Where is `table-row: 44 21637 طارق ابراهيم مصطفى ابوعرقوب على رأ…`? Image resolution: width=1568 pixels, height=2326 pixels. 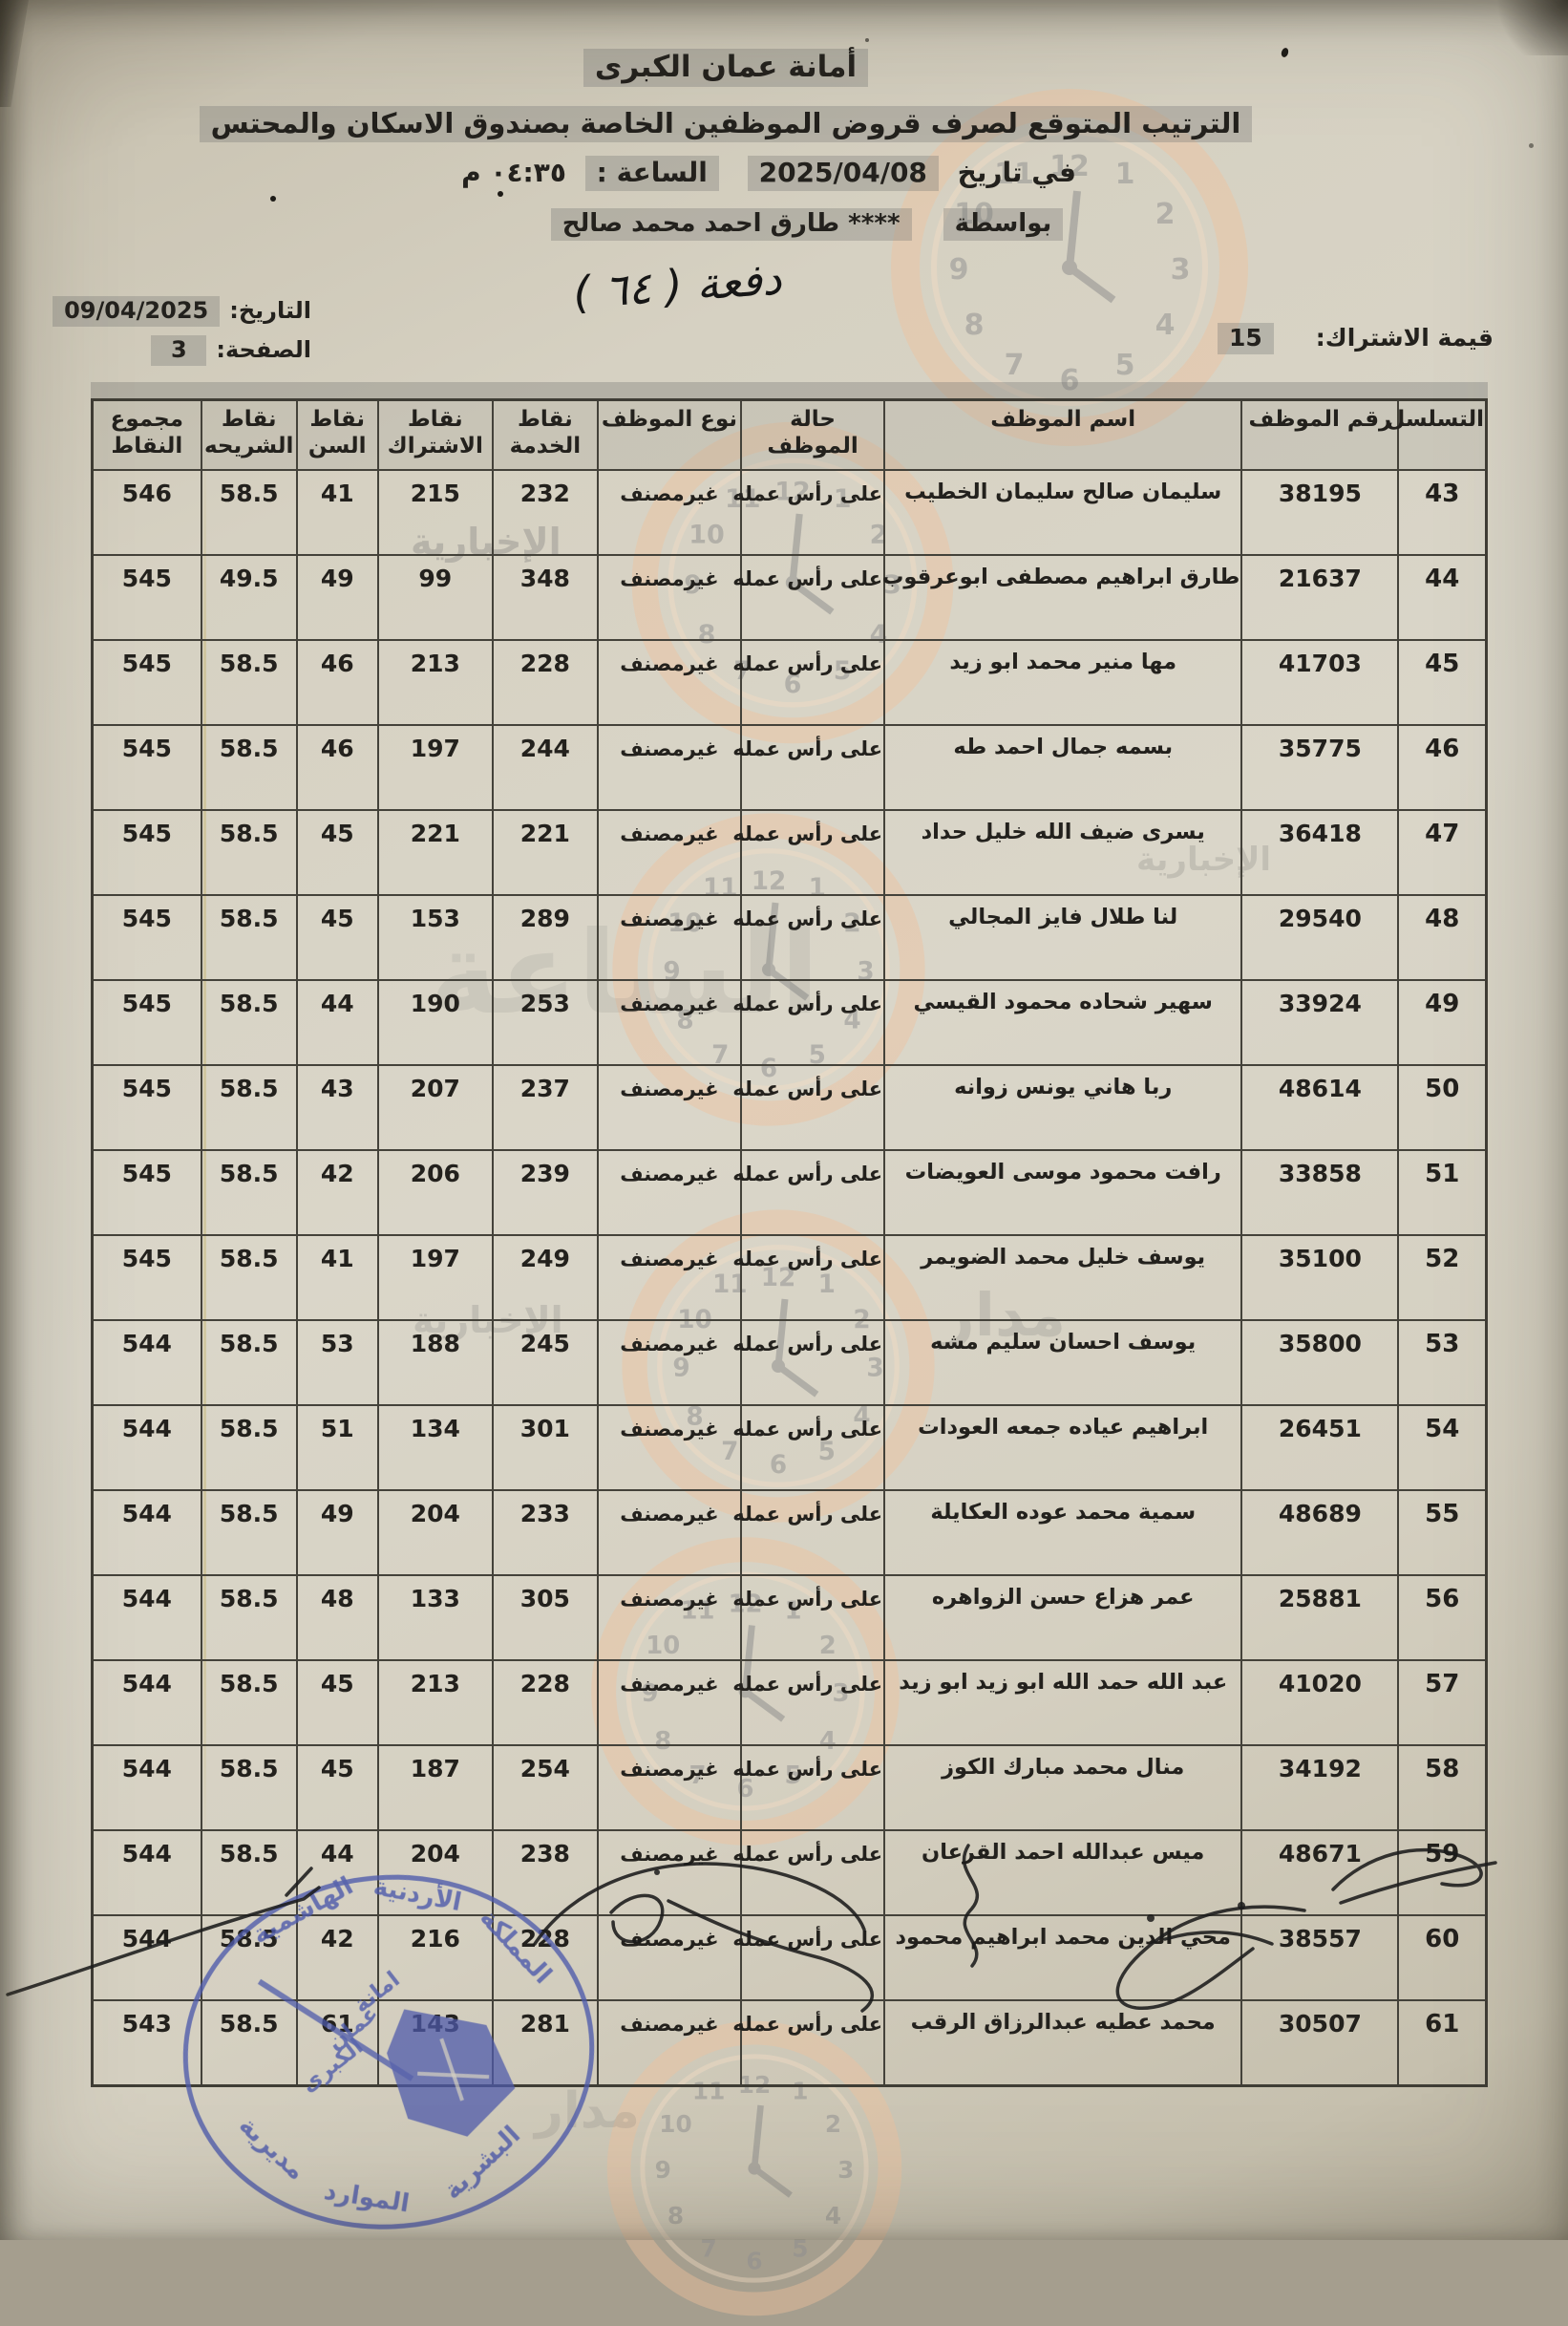 table-row: 44 21637 طارق ابراهيم مصطفى ابوعرقوب على رأ… is located at coordinates (789, 597).